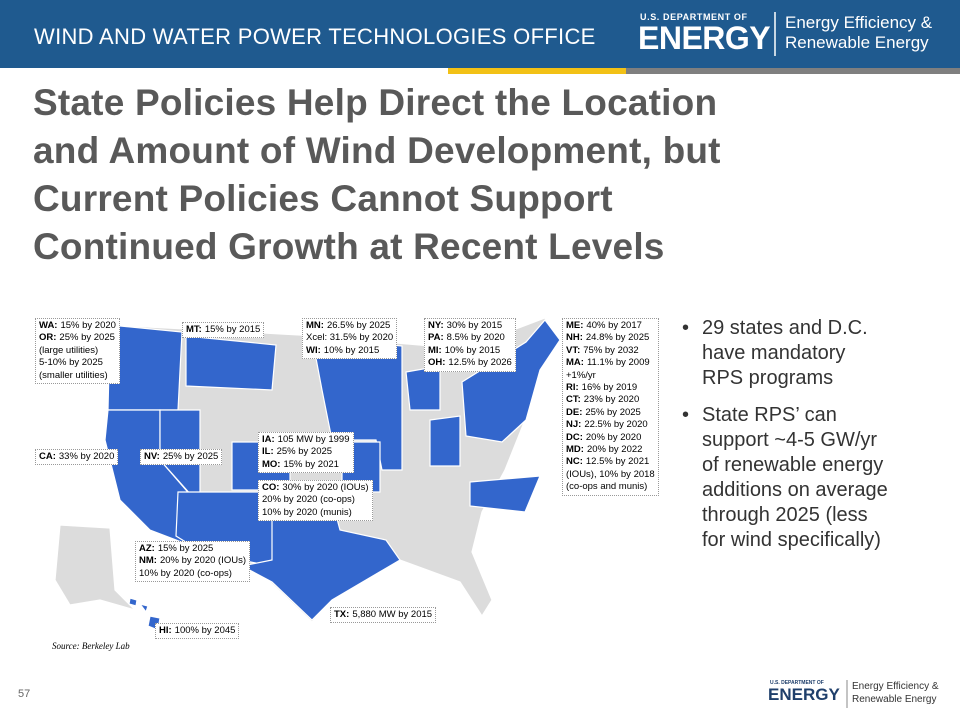 Image resolution: width=960 pixels, height=720 pixels. I want to click on callout-state: IA:, so click(268, 439).